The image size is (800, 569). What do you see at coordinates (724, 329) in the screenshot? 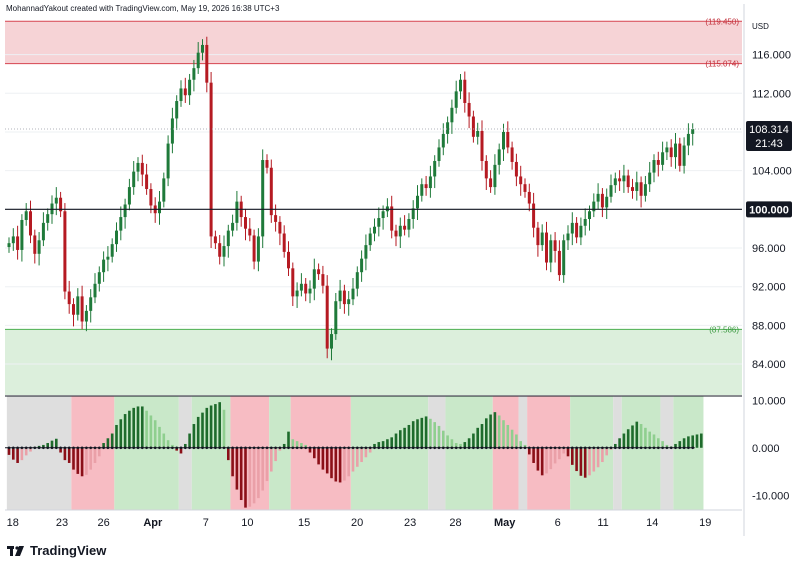
I see `support-top-label: (87.586)` at bounding box center [724, 329].